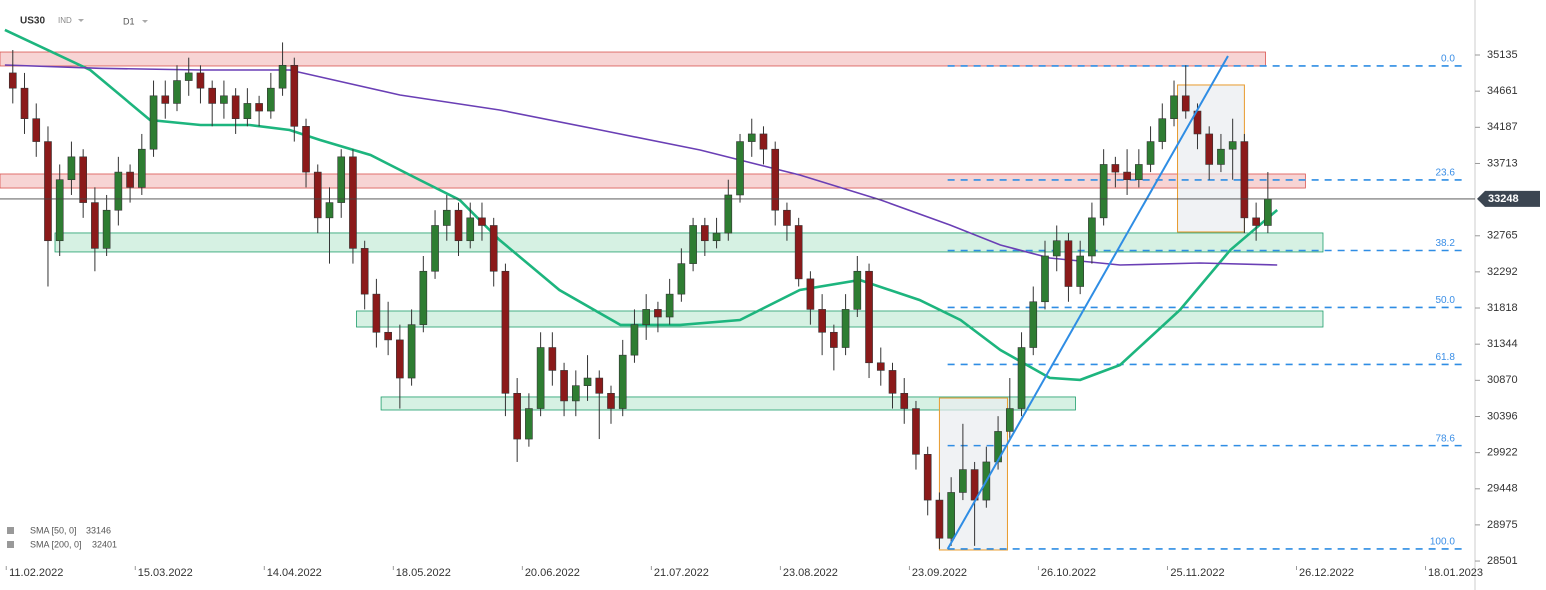 This screenshot has height=590, width=1546. What do you see at coordinates (1455, 573) in the screenshot?
I see `x-tick-label: 18.01.2023` at bounding box center [1455, 573].